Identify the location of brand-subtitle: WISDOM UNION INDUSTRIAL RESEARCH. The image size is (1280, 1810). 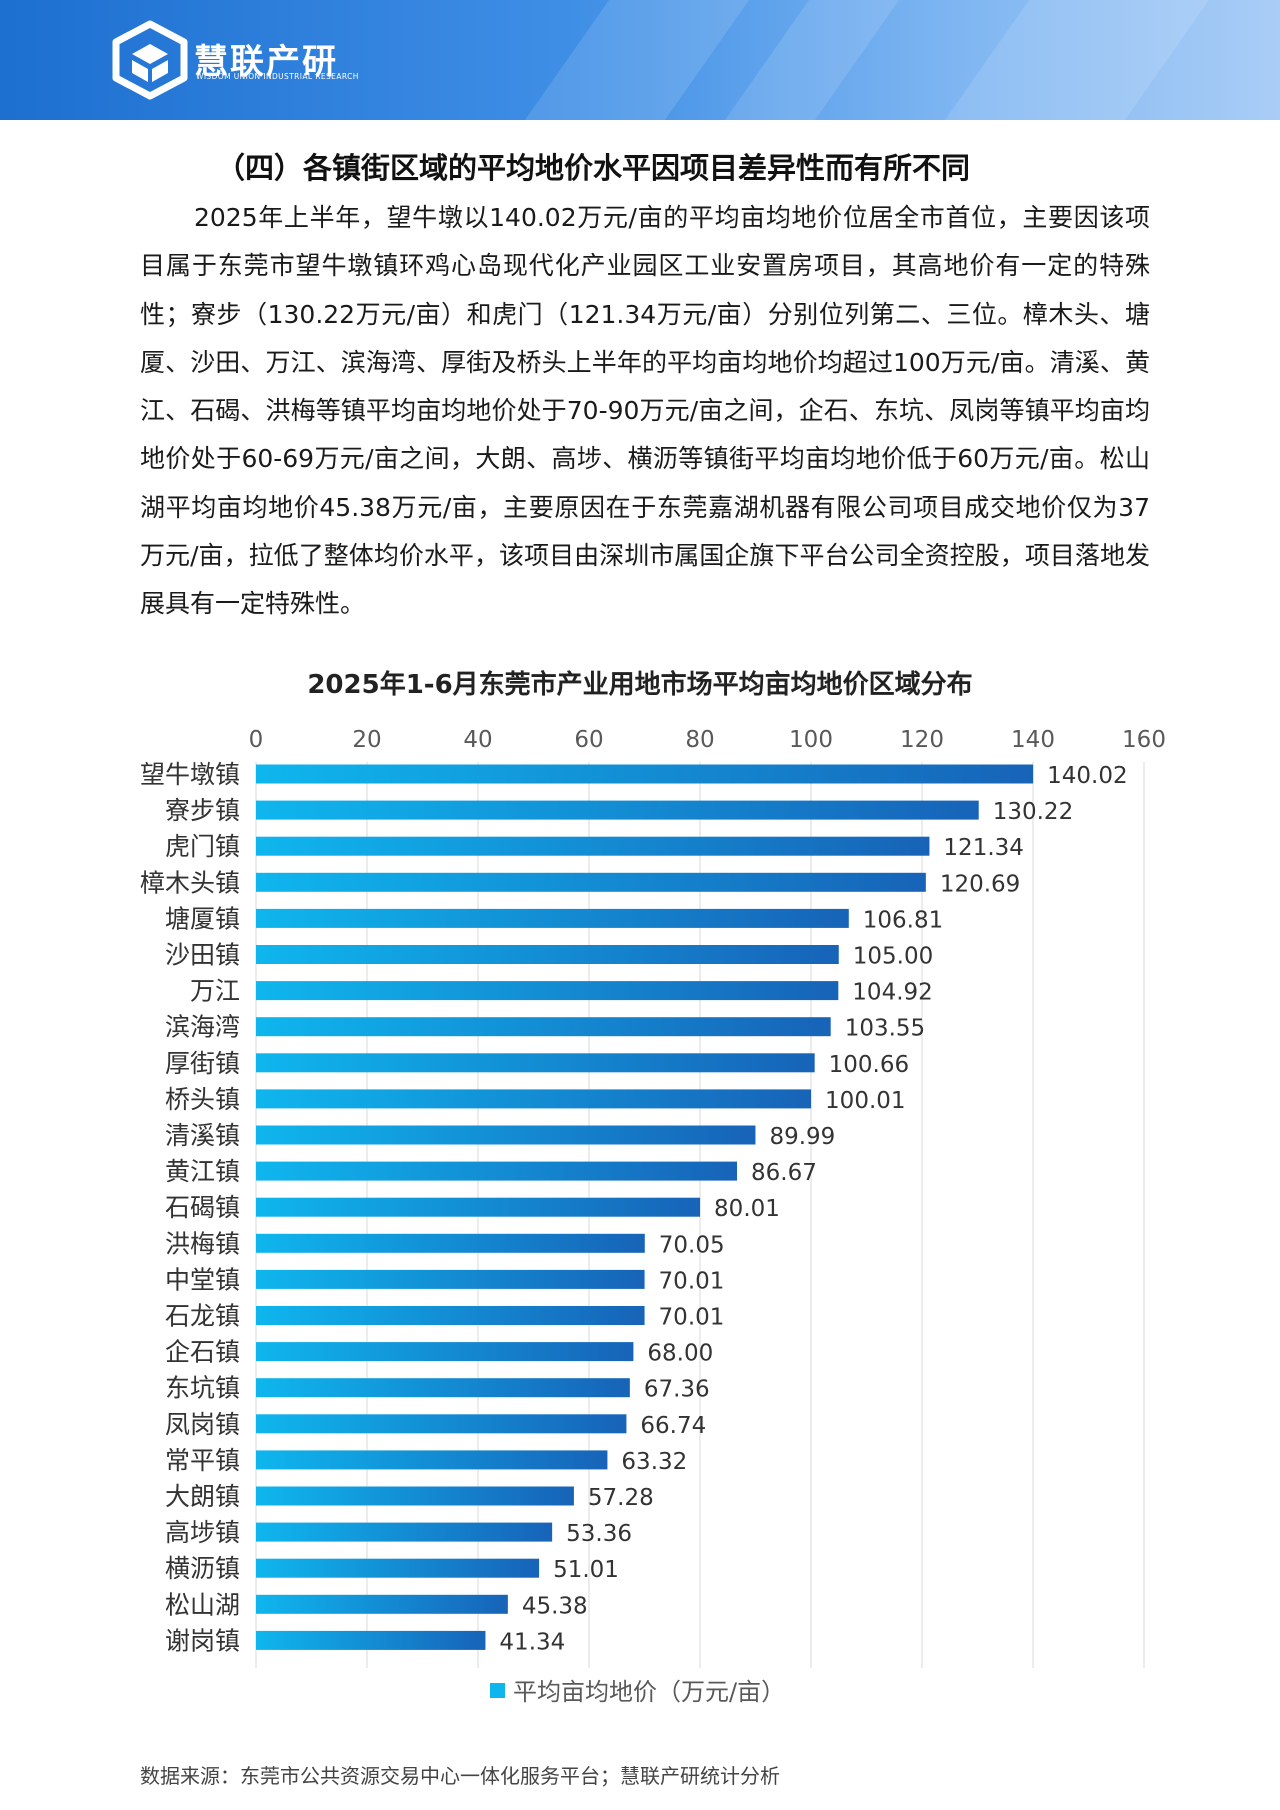
(277, 76).